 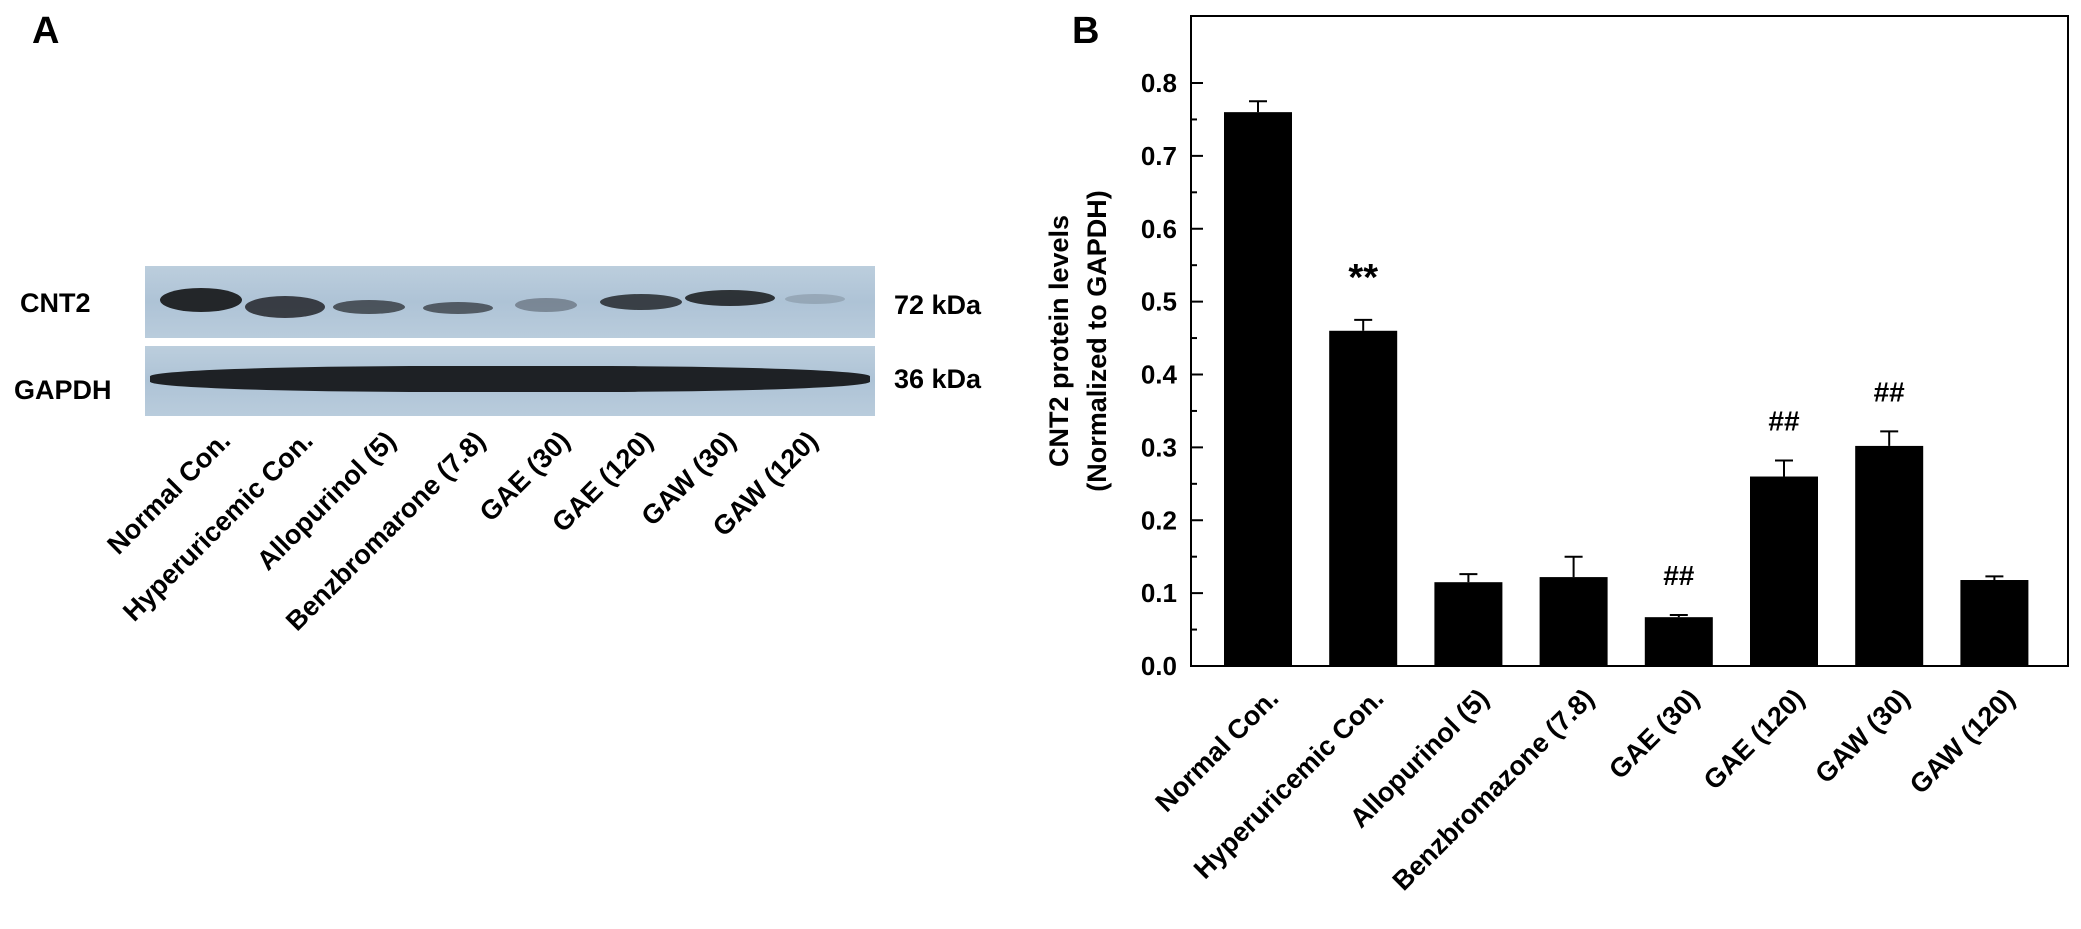 I want to click on y-tick-label: 0.3, so click(x=1159, y=447).